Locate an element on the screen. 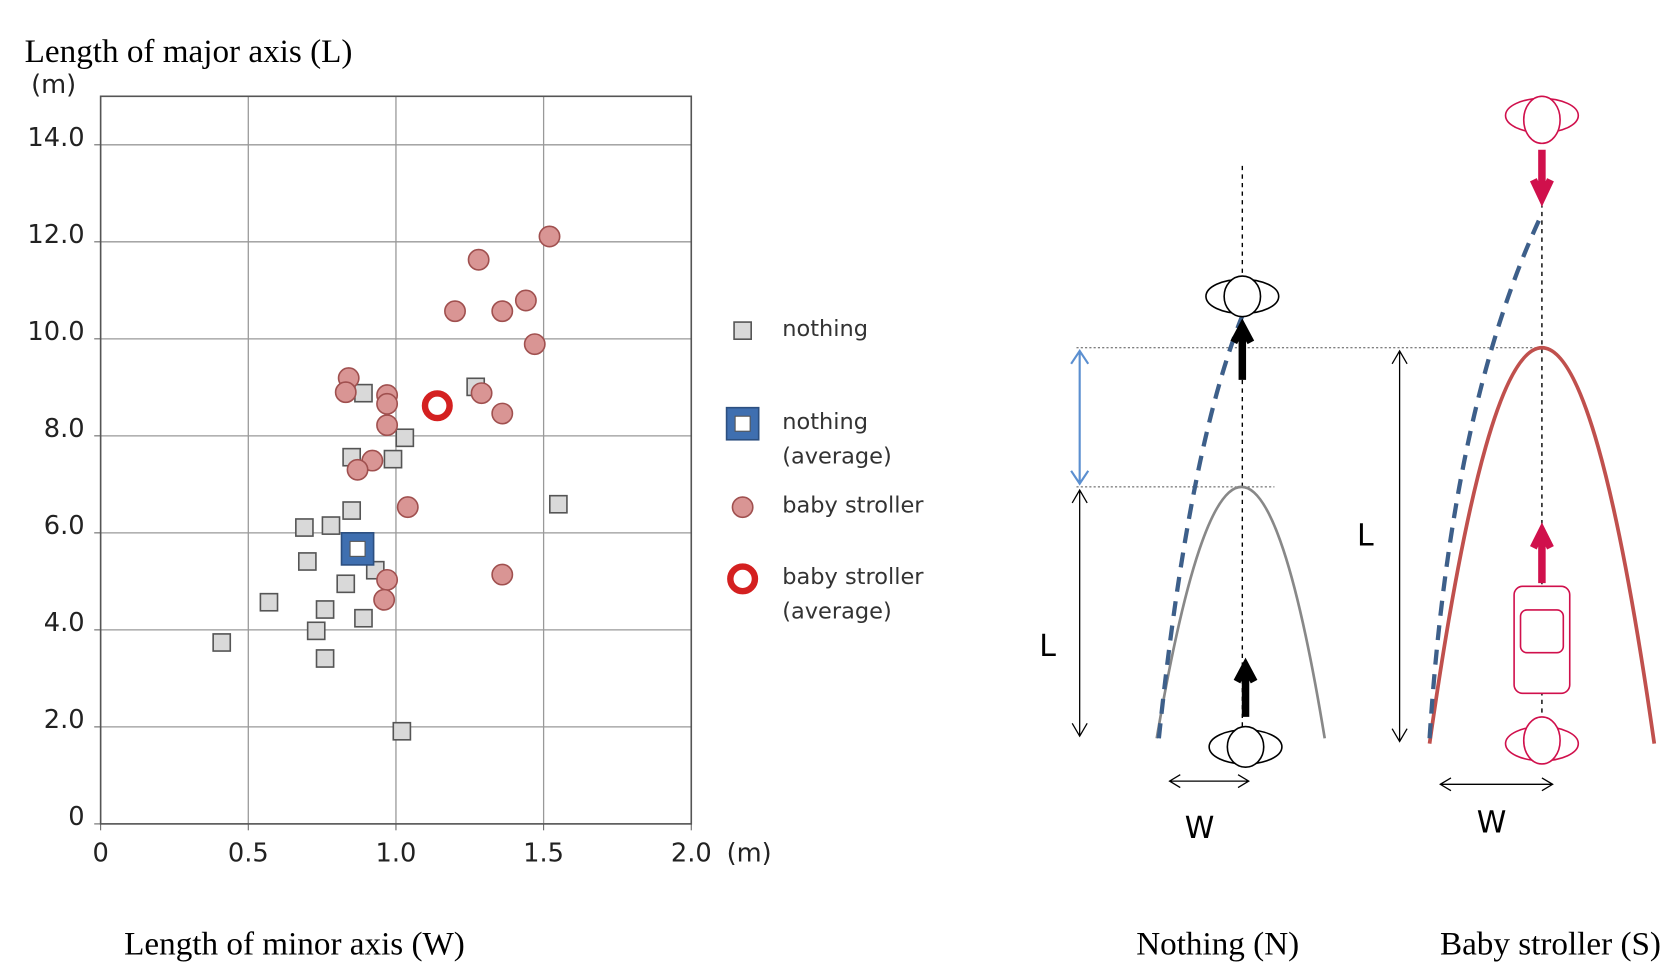 The image size is (1680, 963). person-icon is located at coordinates (1542, 430).